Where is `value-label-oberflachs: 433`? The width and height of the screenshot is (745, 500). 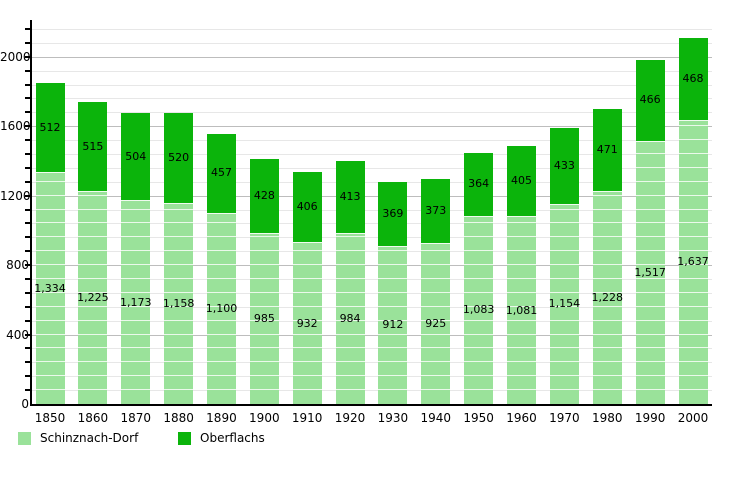
value-label-oberflachs: 433 is located at coordinates (564, 166).